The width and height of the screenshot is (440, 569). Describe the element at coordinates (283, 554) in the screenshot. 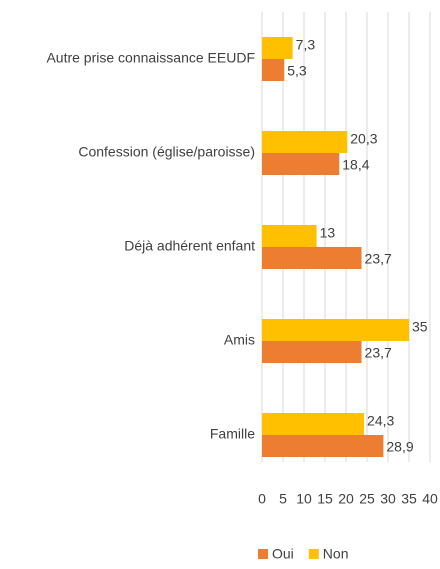

I see `legend-label: Oui` at that location.